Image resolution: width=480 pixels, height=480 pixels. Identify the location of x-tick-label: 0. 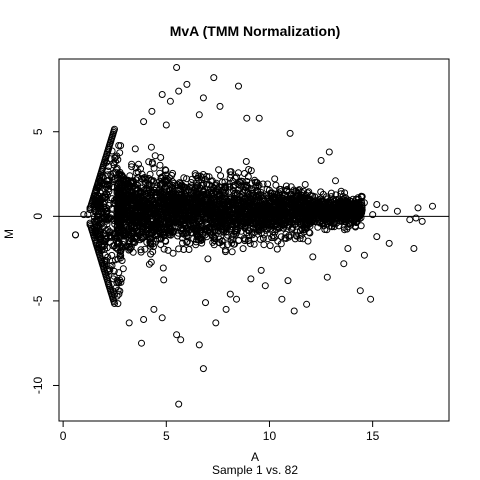
(63, 436).